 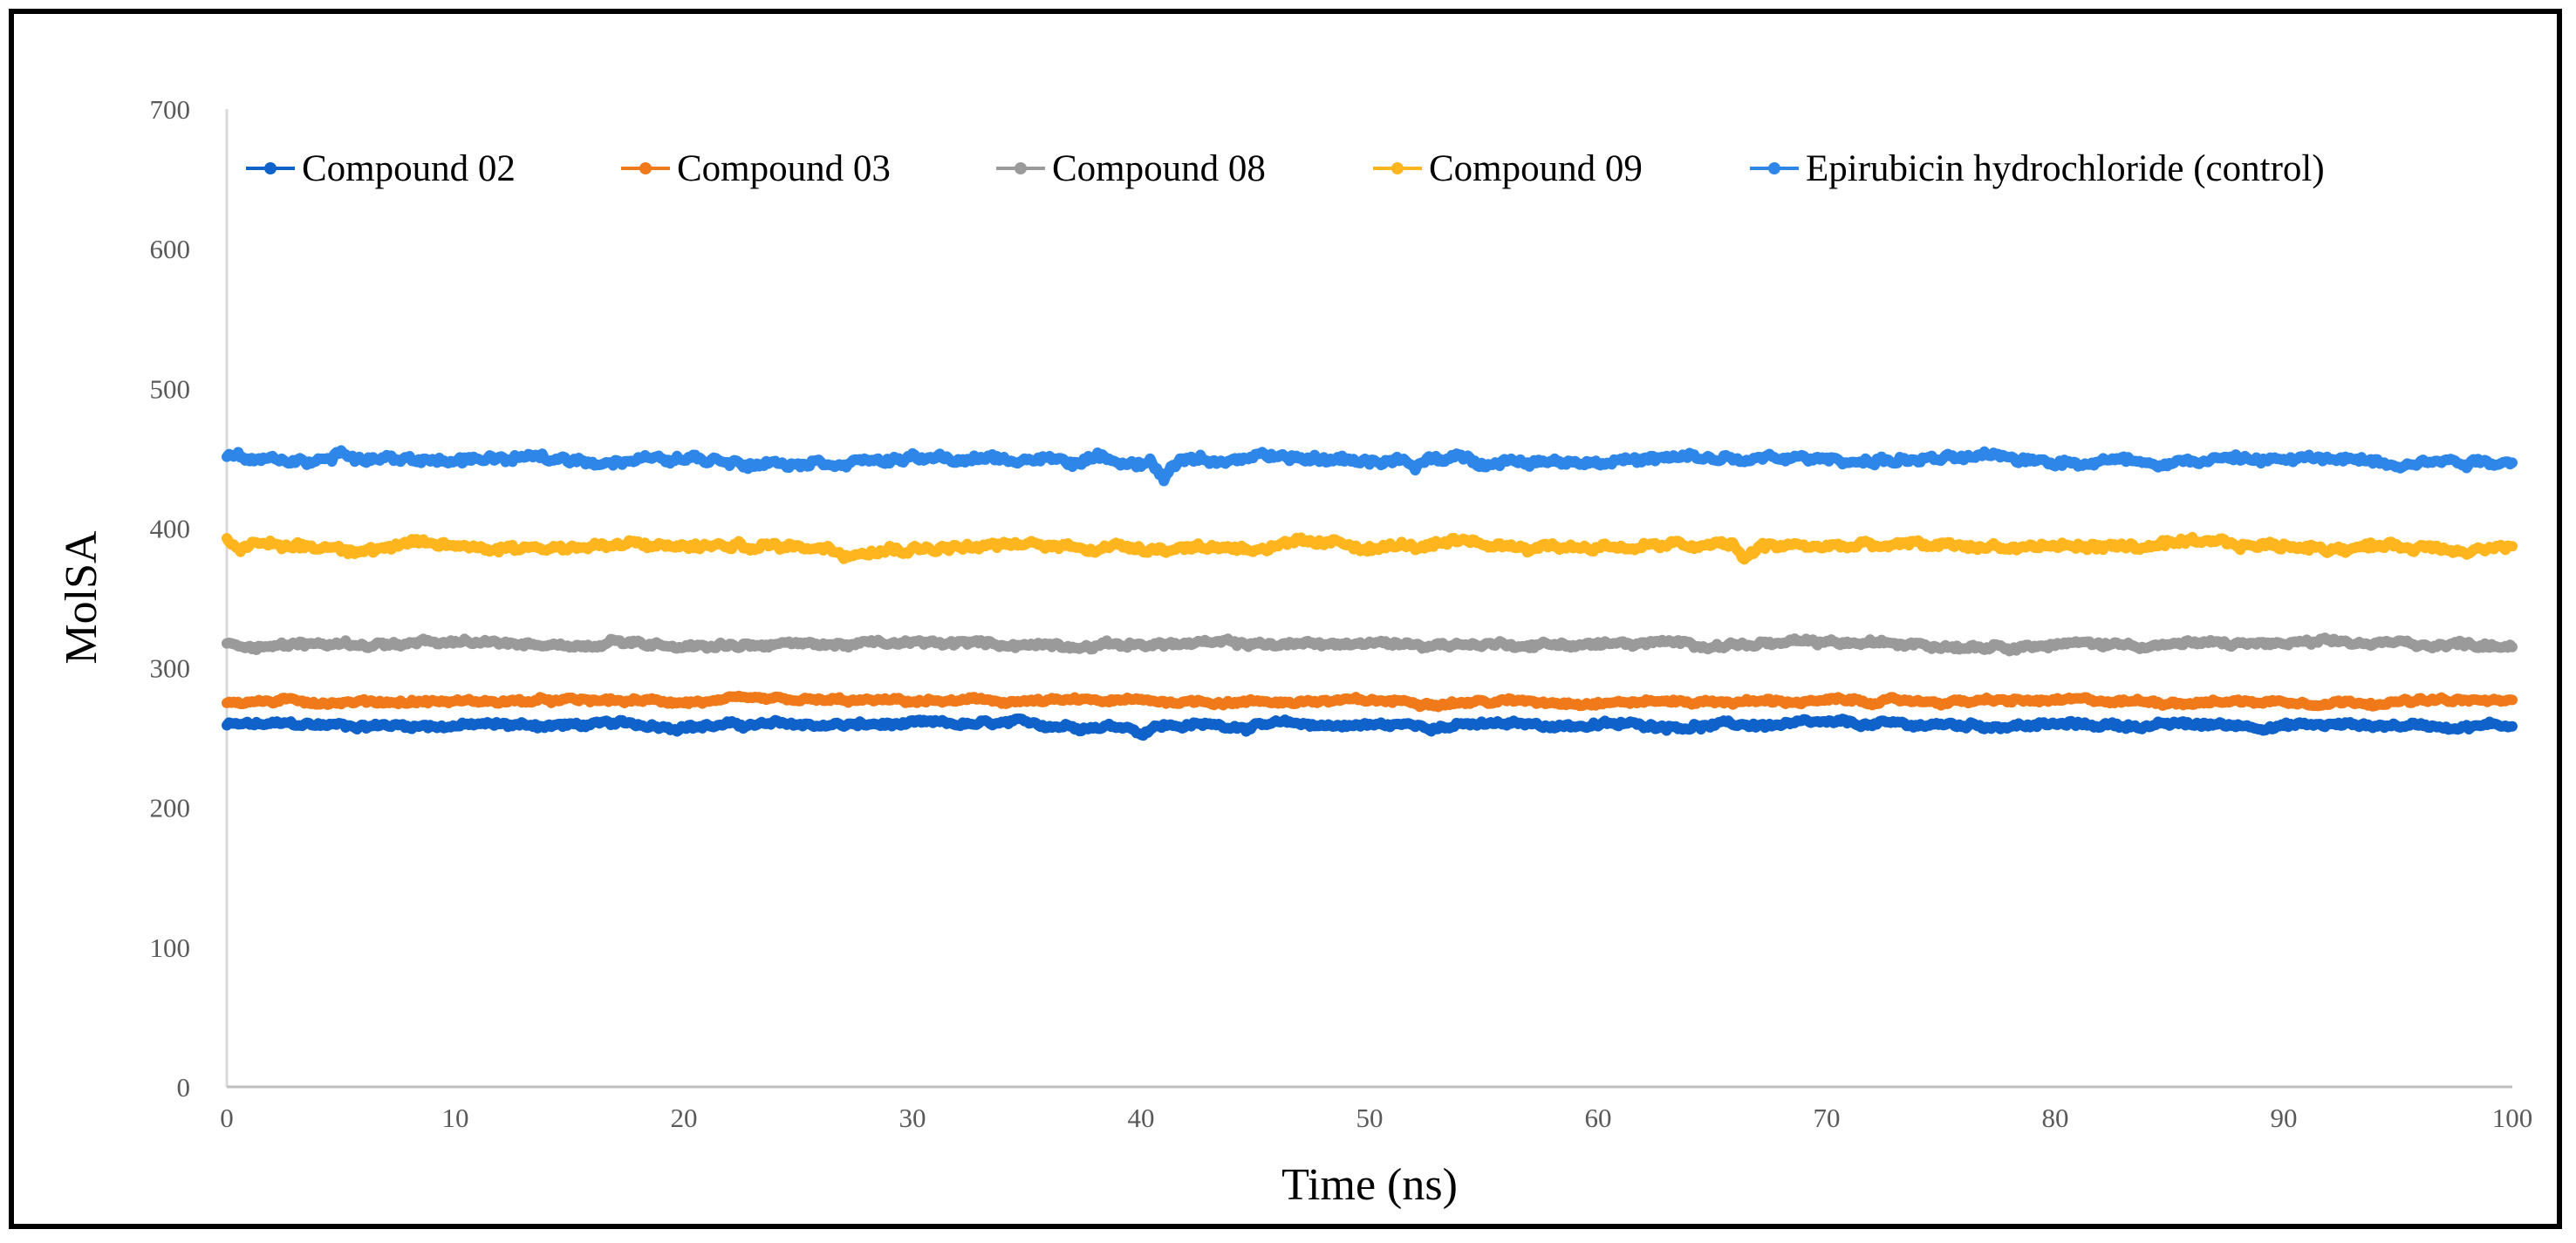 What do you see at coordinates (170, 528) in the screenshot?
I see `y-tick-label: 400` at bounding box center [170, 528].